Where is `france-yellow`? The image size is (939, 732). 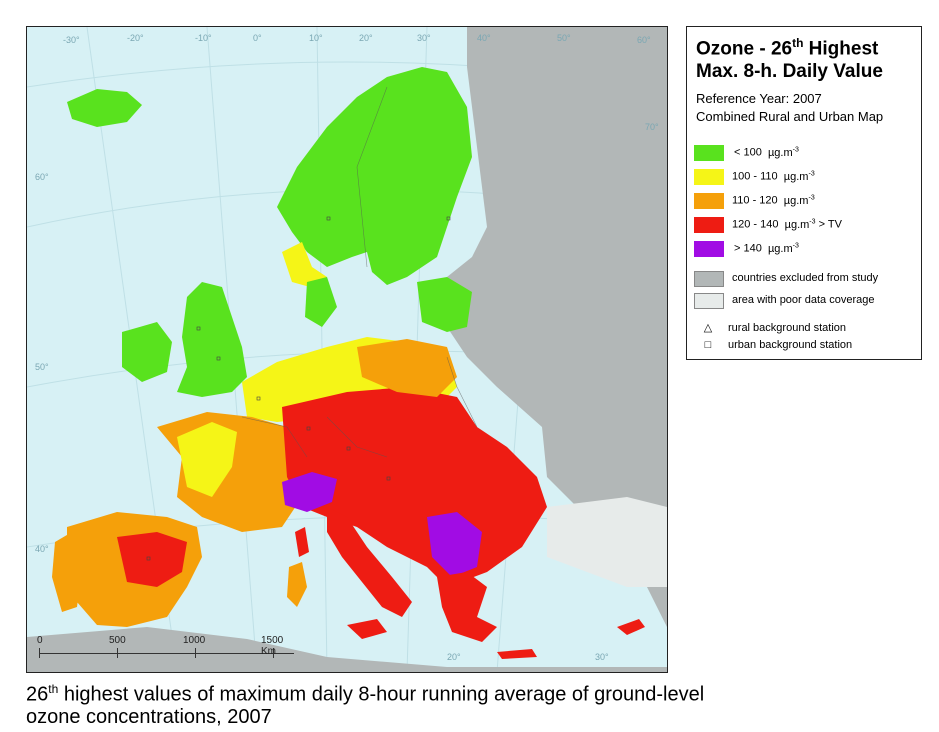 france-yellow is located at coordinates (207, 459).